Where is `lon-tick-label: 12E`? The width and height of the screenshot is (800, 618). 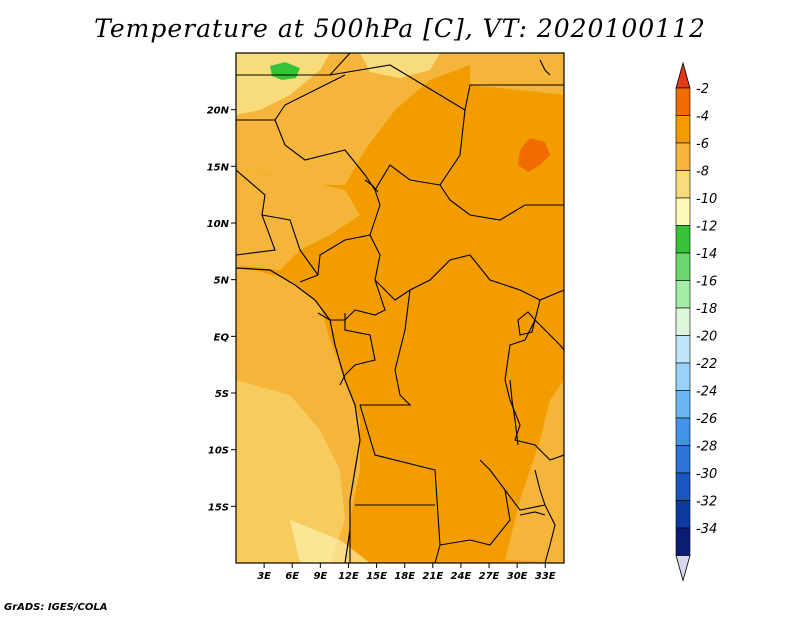 lon-tick-label: 12E is located at coordinates (348, 576).